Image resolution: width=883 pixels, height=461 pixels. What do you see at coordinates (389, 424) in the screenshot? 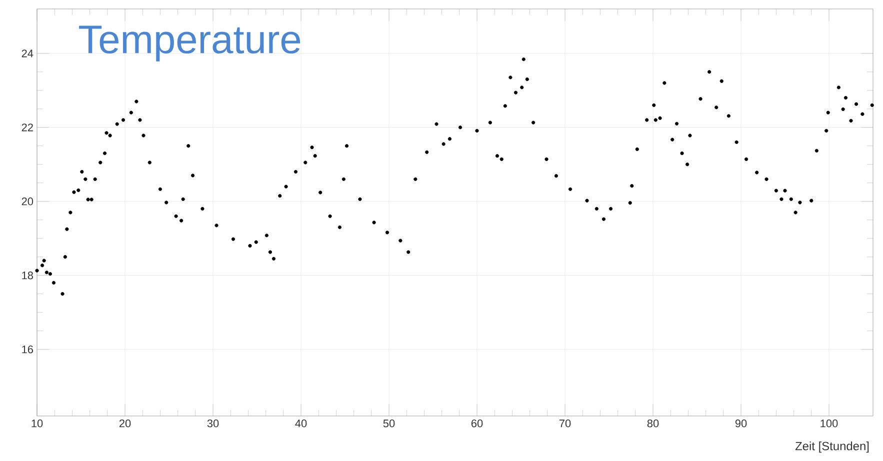
I see `x-tick-label: 50` at bounding box center [389, 424].